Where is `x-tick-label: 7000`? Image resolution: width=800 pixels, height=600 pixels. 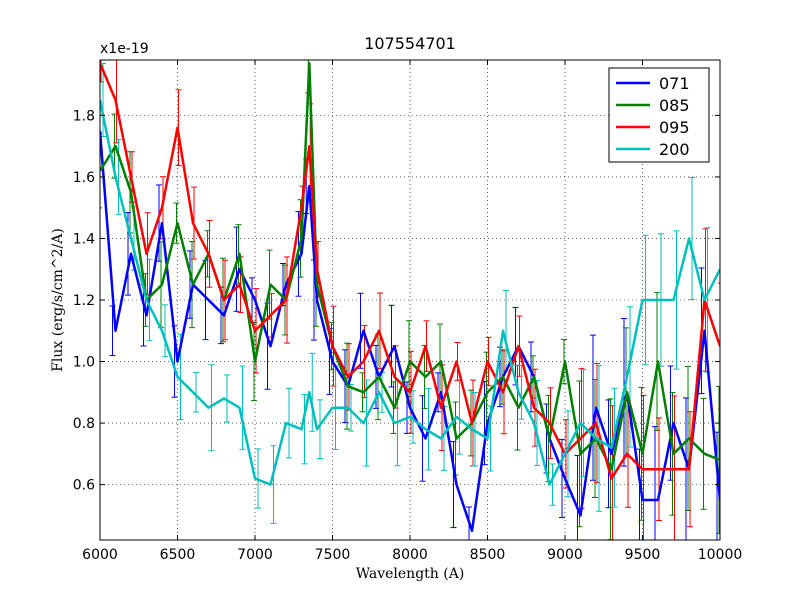
x-tick-label: 7000 is located at coordinates (255, 555).